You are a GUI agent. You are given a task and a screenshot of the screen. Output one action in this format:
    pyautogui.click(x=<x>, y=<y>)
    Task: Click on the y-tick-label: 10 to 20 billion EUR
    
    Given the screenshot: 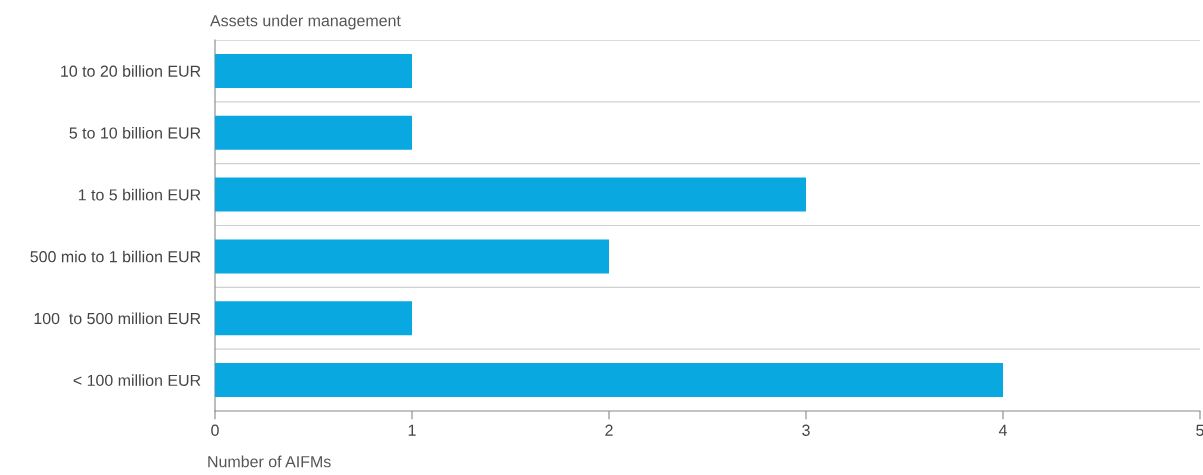 What is the action you would take?
    pyautogui.click(x=131, y=71)
    